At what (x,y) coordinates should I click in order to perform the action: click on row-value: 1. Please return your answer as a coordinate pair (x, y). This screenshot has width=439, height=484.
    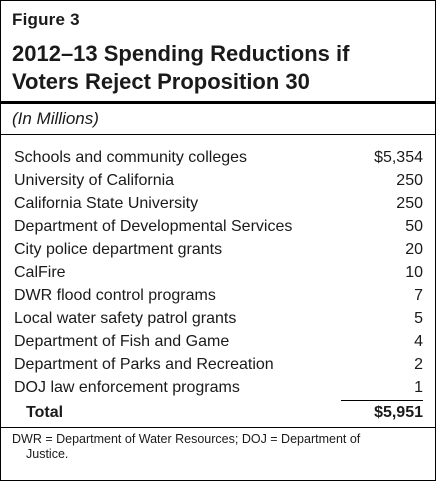
    Looking at the image, I should click on (418, 387).